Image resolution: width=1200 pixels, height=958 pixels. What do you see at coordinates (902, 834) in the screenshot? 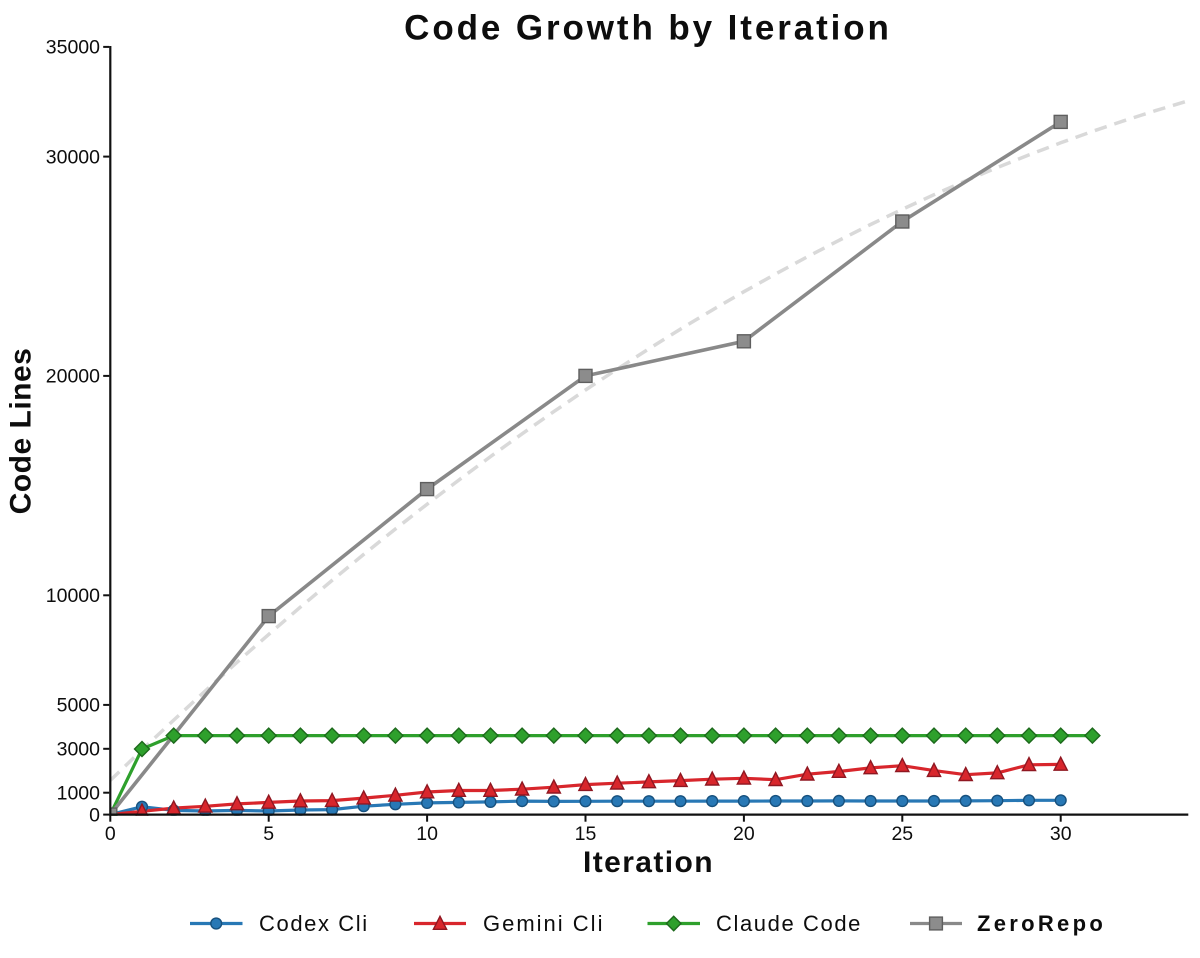
I see `svg-text: 25` at bounding box center [902, 834].